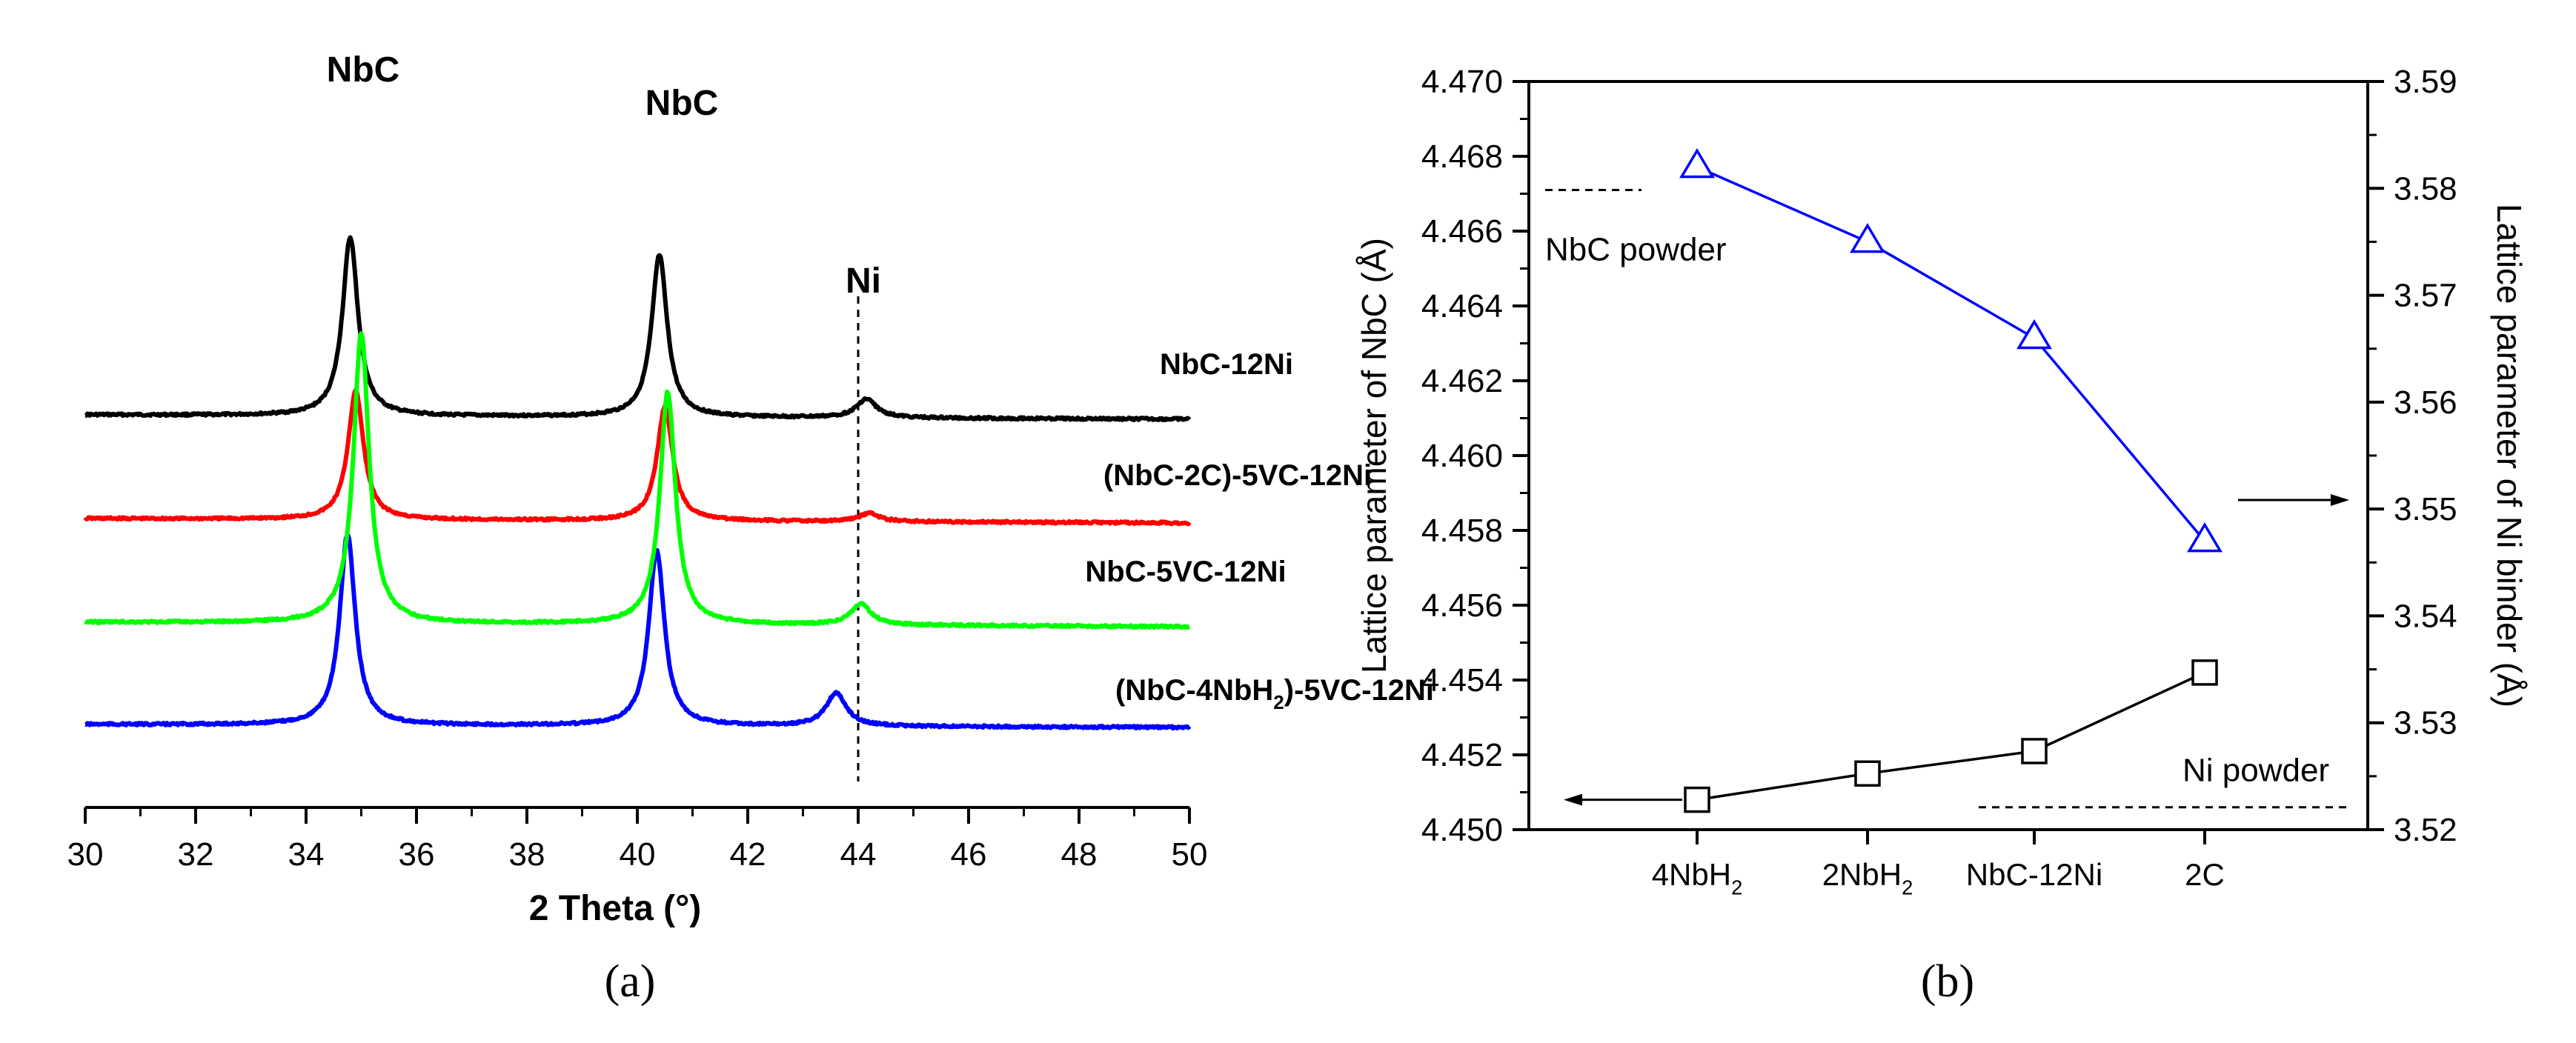  What do you see at coordinates (1462, 755) in the screenshot?
I see `left-tick-label: 4.452` at bounding box center [1462, 755].